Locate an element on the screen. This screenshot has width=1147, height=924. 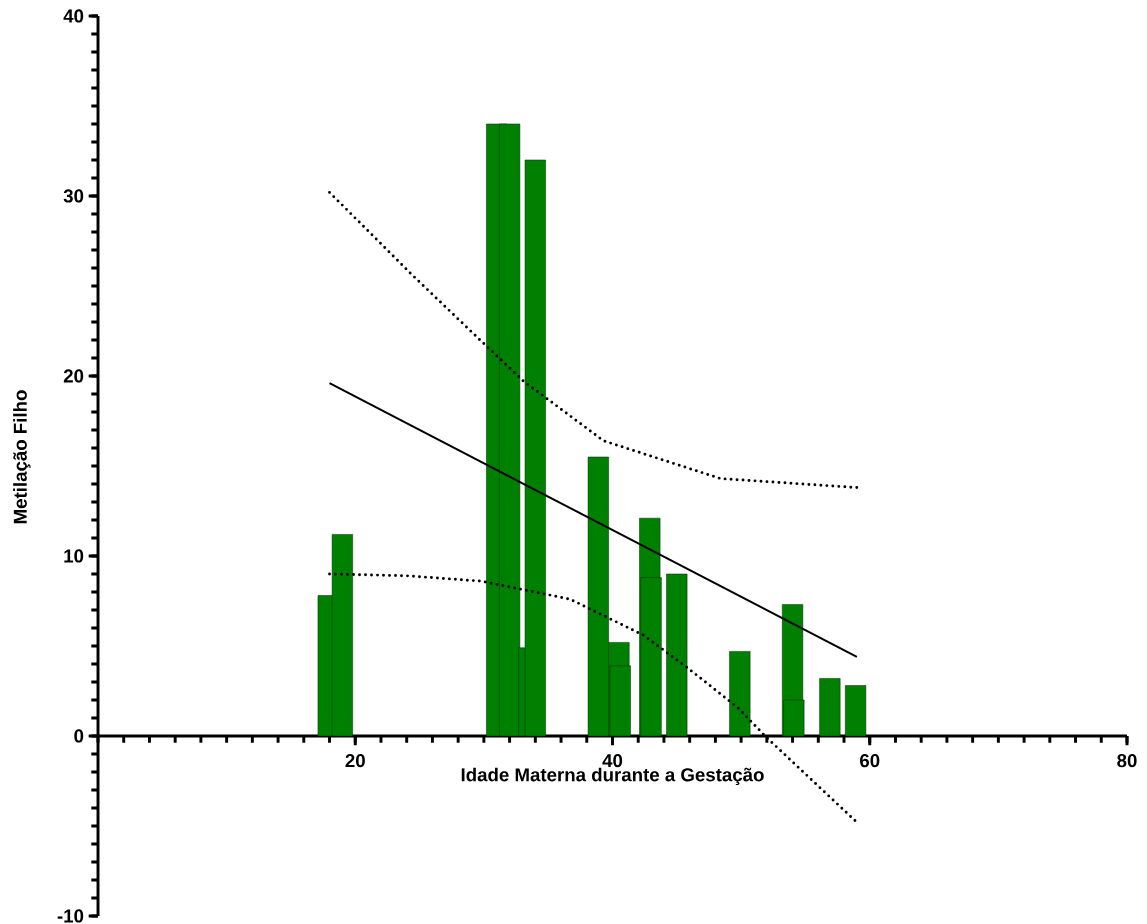
y-tick-label: 30 is located at coordinates (73, 196).